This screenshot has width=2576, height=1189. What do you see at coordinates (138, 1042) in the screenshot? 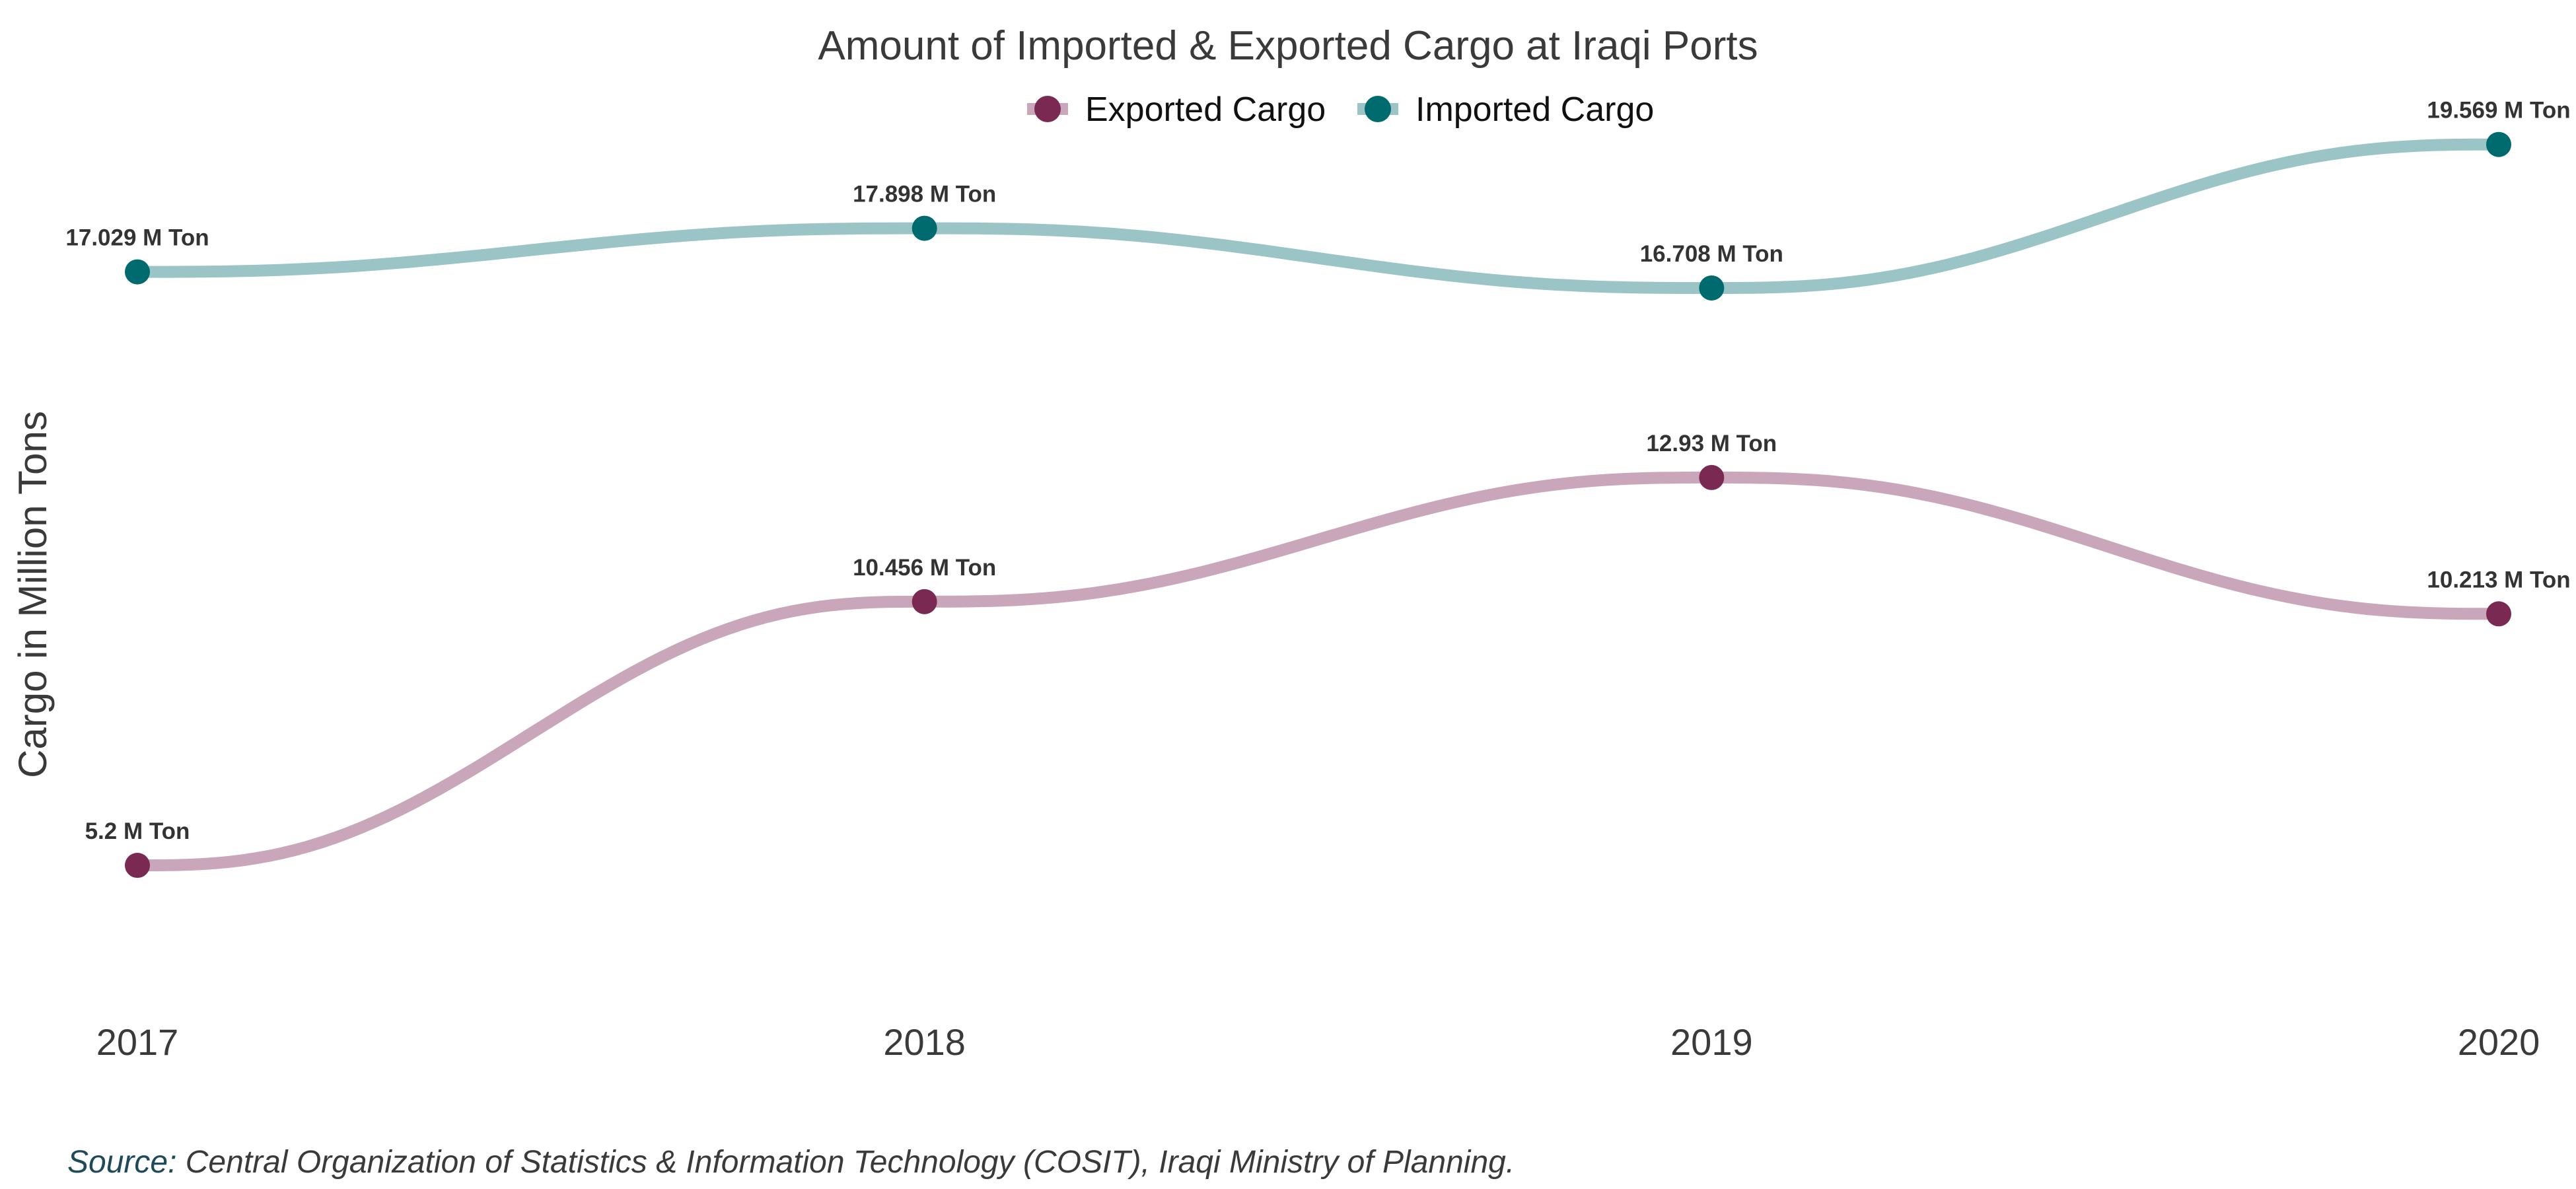
I see `x-tick-label: 2017` at bounding box center [138, 1042].